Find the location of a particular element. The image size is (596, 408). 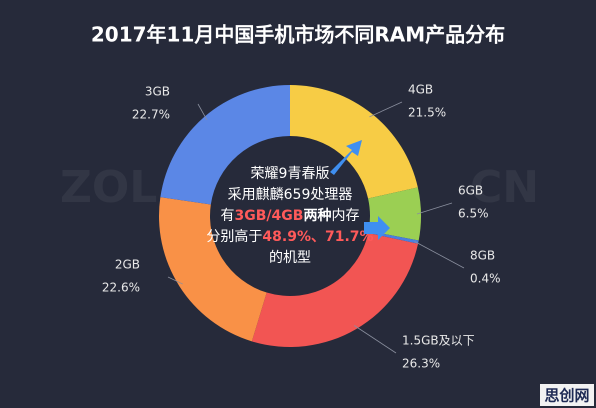

logo-box is located at coordinates (567, 395).